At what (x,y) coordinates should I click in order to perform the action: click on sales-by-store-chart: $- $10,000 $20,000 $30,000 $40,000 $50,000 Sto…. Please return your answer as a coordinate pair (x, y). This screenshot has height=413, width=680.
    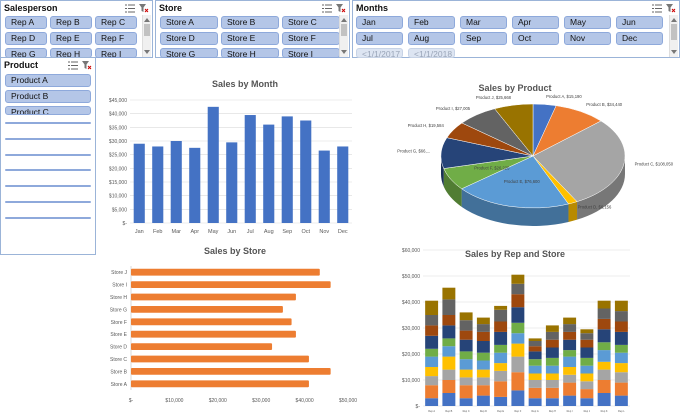
    Looking at the image, I should click on (233, 335).